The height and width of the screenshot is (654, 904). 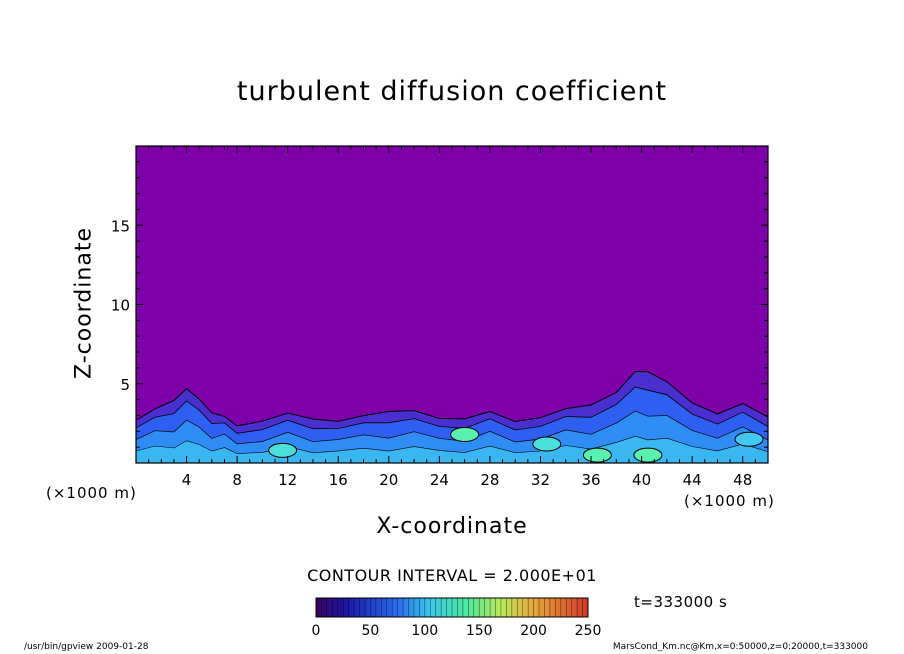 I want to click on time-label: t=333000 s, so click(x=681, y=602).